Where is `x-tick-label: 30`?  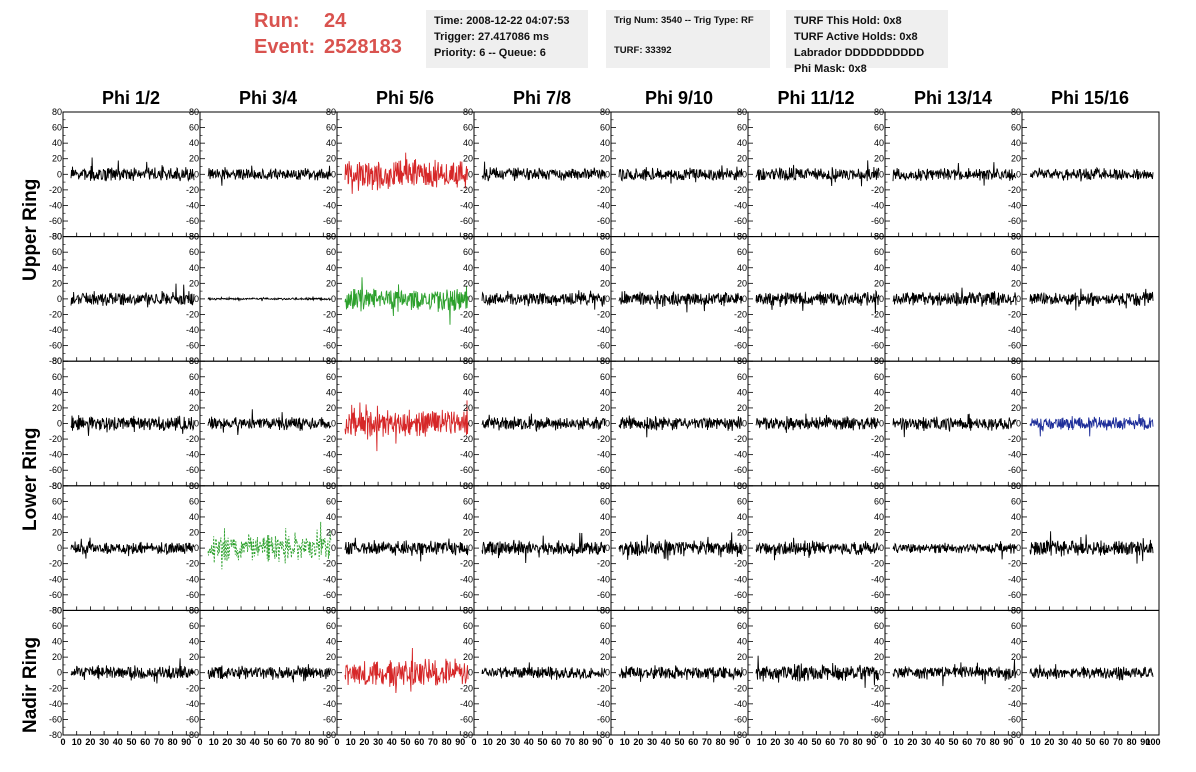
x-tick-label: 30 is located at coordinates (1063, 742).